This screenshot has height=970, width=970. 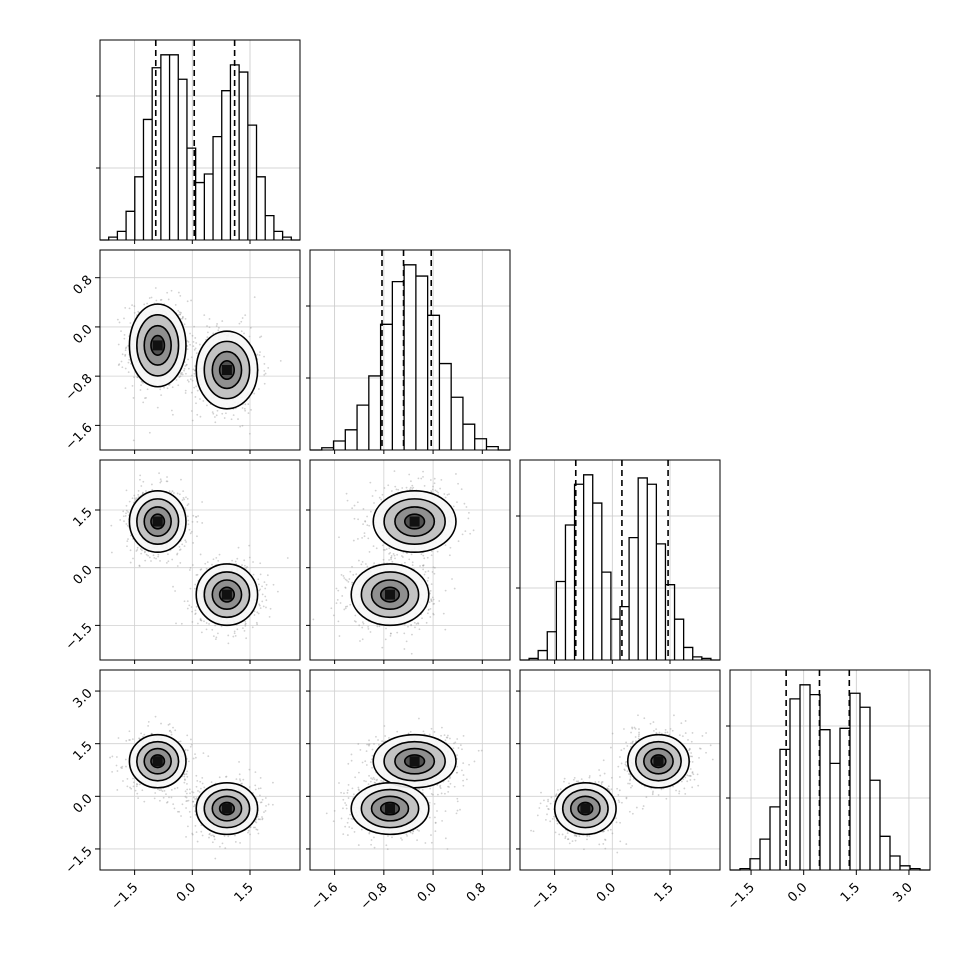 I want to click on density-peak, so click(x=390, y=594).